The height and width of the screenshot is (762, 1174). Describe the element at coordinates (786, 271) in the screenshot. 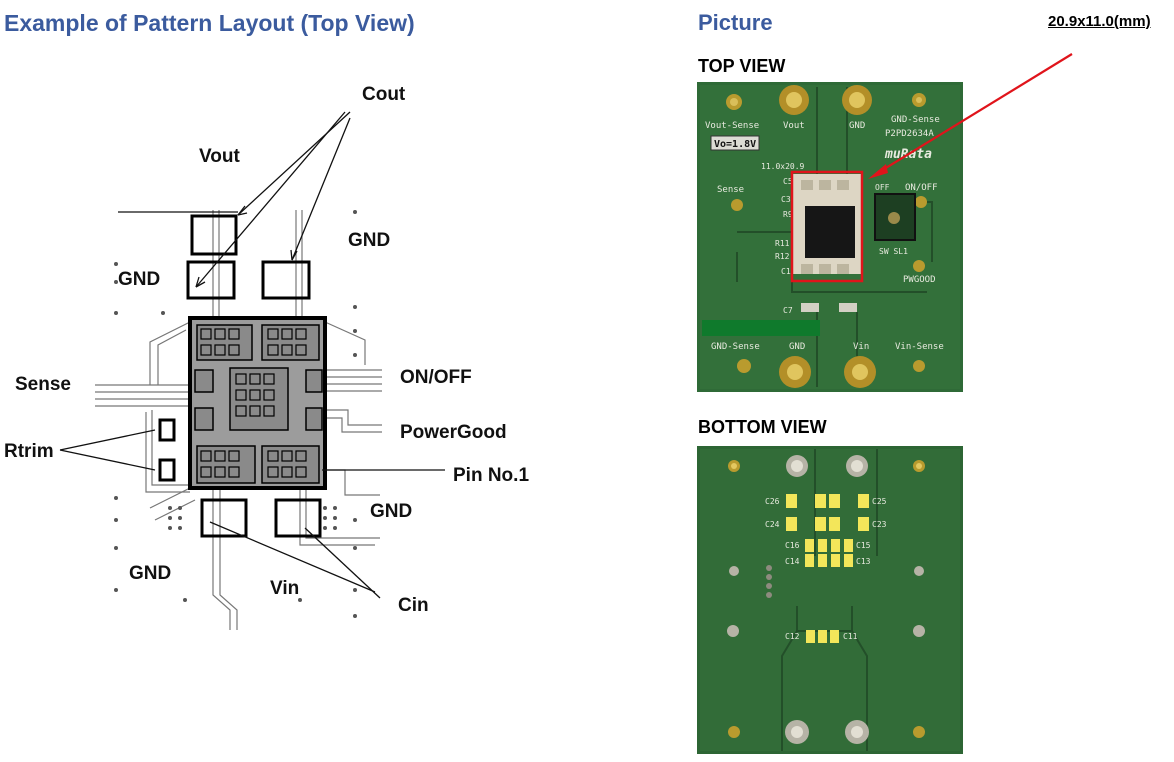

I see `silk-c1: C1` at that location.